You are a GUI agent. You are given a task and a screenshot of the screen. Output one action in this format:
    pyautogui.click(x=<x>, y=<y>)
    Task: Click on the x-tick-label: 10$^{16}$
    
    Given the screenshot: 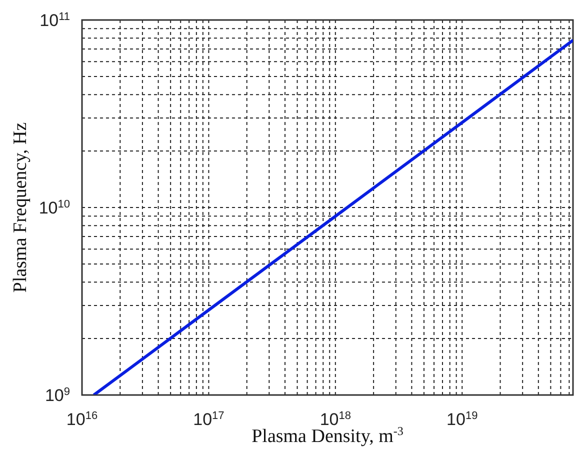 What is the action you would take?
    pyautogui.click(x=82, y=419)
    